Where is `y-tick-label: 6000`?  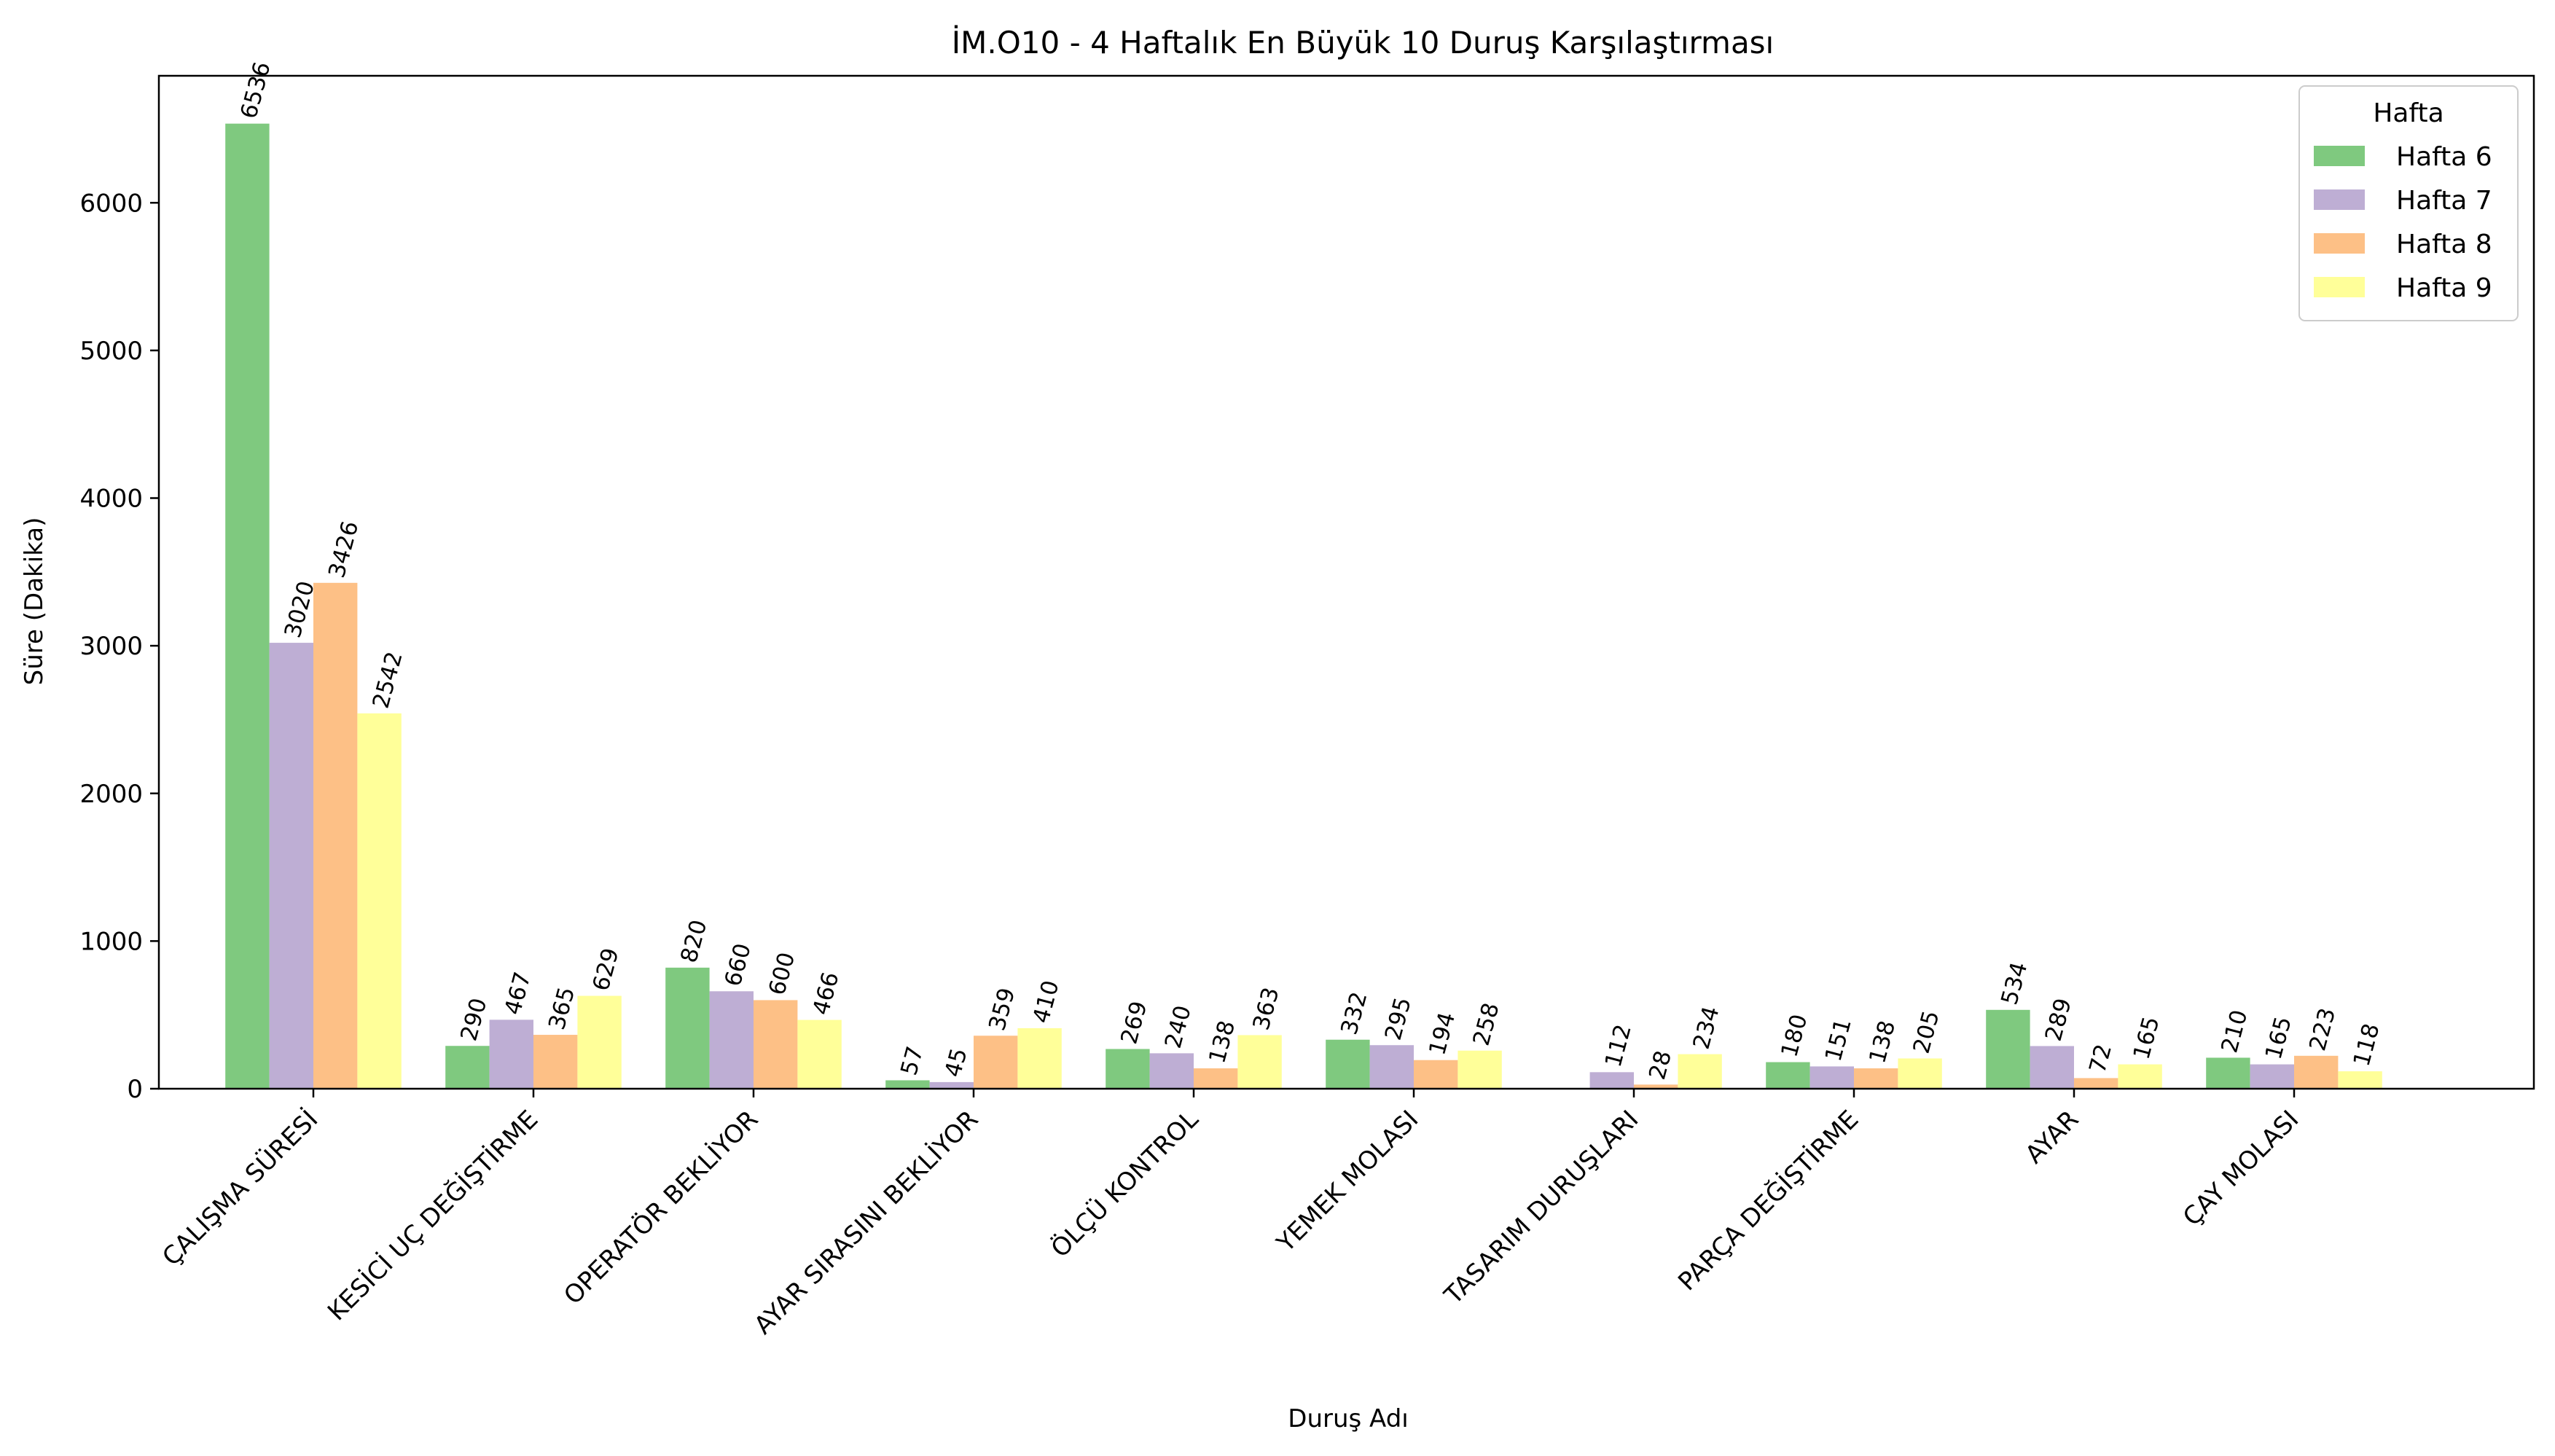 y-tick-label: 6000 is located at coordinates (111, 203).